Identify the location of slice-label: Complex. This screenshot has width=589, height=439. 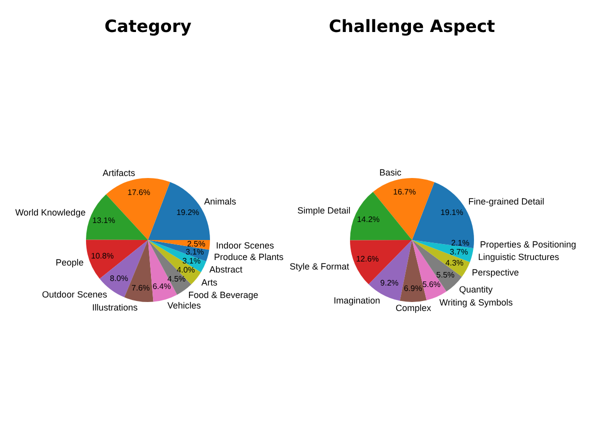
(414, 308).